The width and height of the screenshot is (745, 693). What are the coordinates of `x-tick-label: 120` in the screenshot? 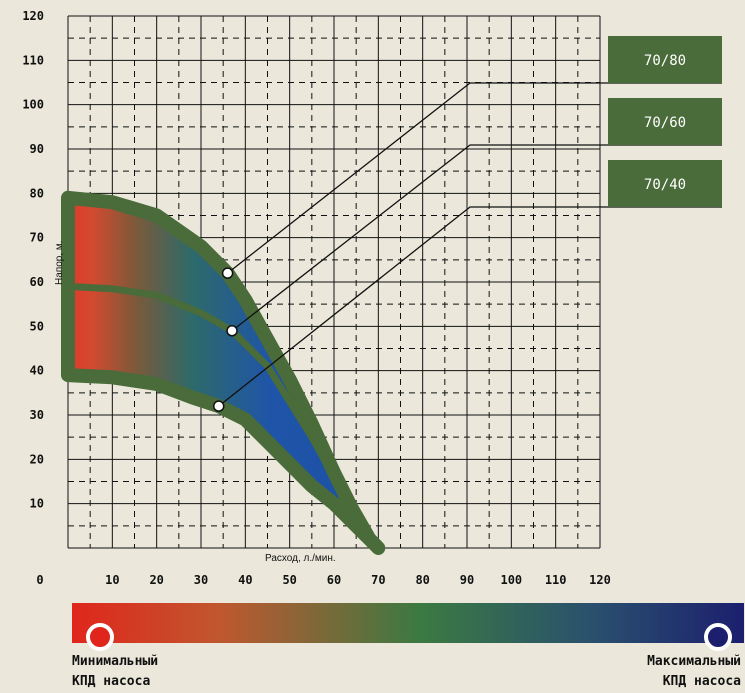 It's located at (600, 580).